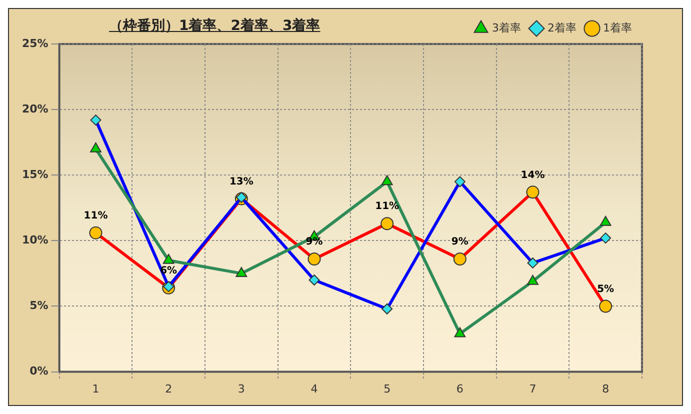  What do you see at coordinates (562, 27) in the screenshot?
I see `legend-label: 2着率` at bounding box center [562, 27].